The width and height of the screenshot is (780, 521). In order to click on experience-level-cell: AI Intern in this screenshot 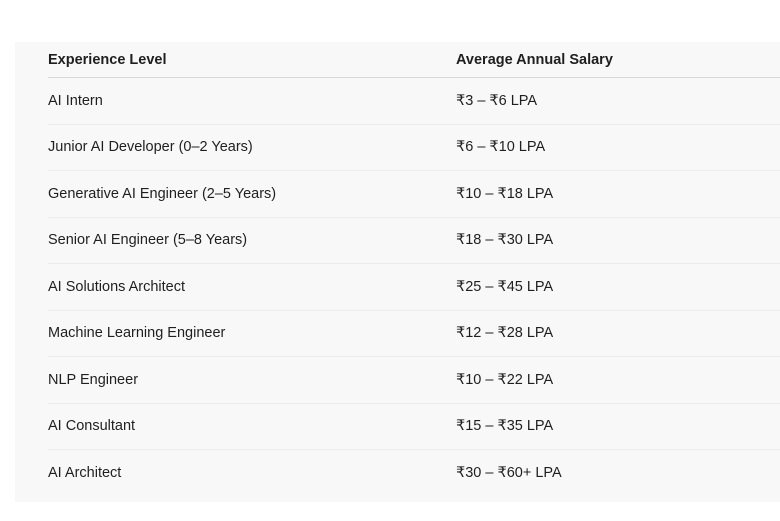, I will do `click(252, 101)`.